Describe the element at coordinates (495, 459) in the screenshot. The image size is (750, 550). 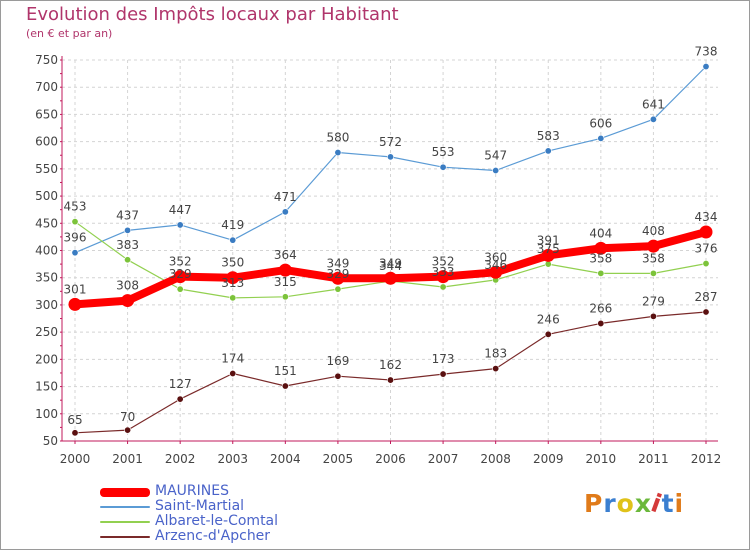
I see `x-tick-label: 2008` at that location.